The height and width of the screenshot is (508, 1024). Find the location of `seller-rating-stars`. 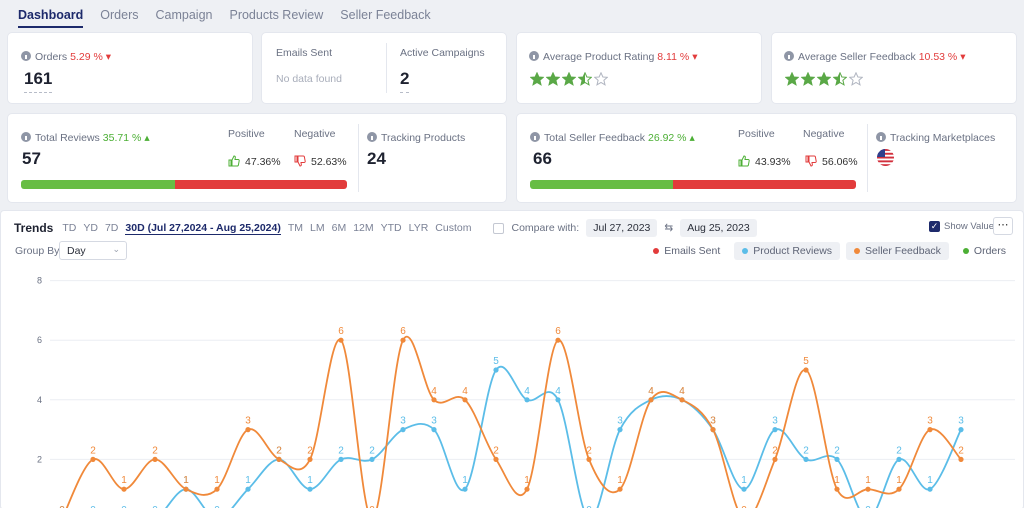

seller-rating-stars is located at coordinates (824, 79).